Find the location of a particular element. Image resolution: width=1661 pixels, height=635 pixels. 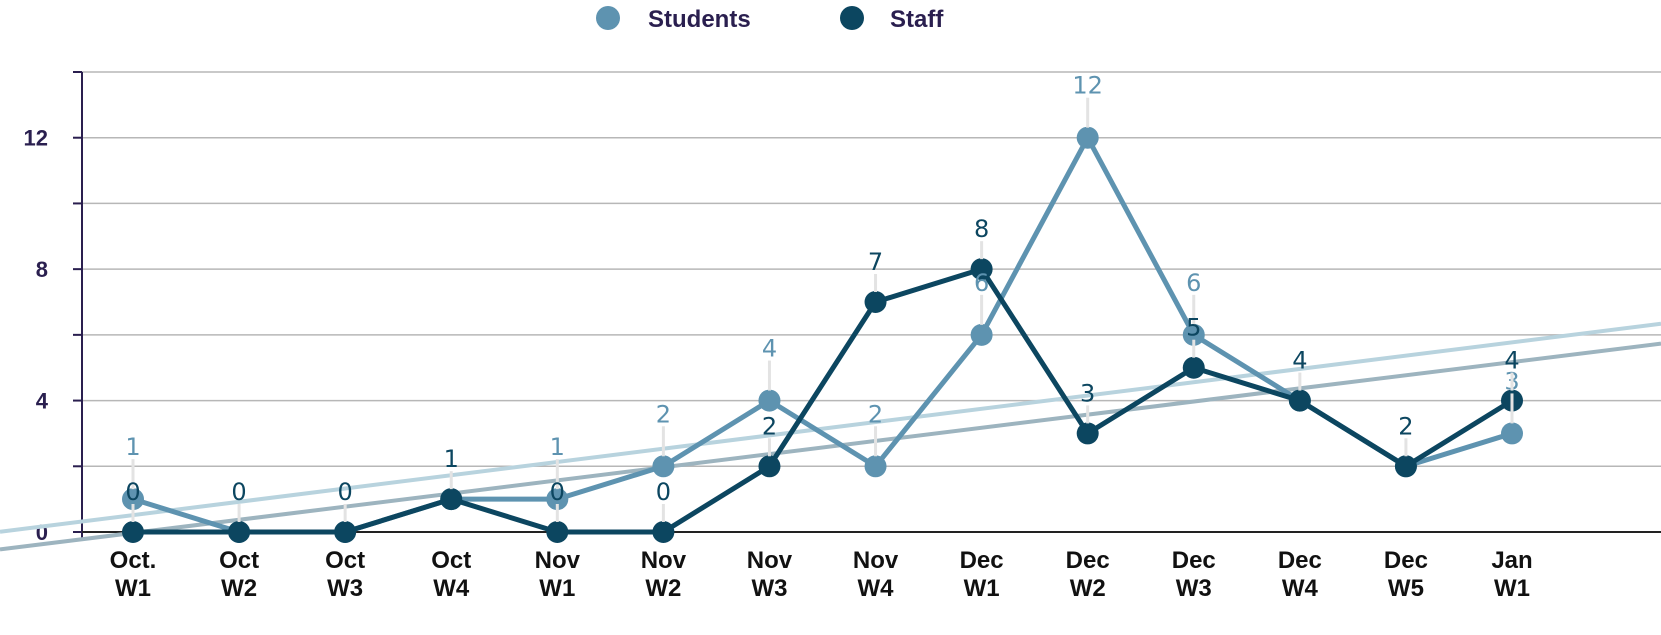

data-label-students: 12 is located at coordinates (1087, 86).